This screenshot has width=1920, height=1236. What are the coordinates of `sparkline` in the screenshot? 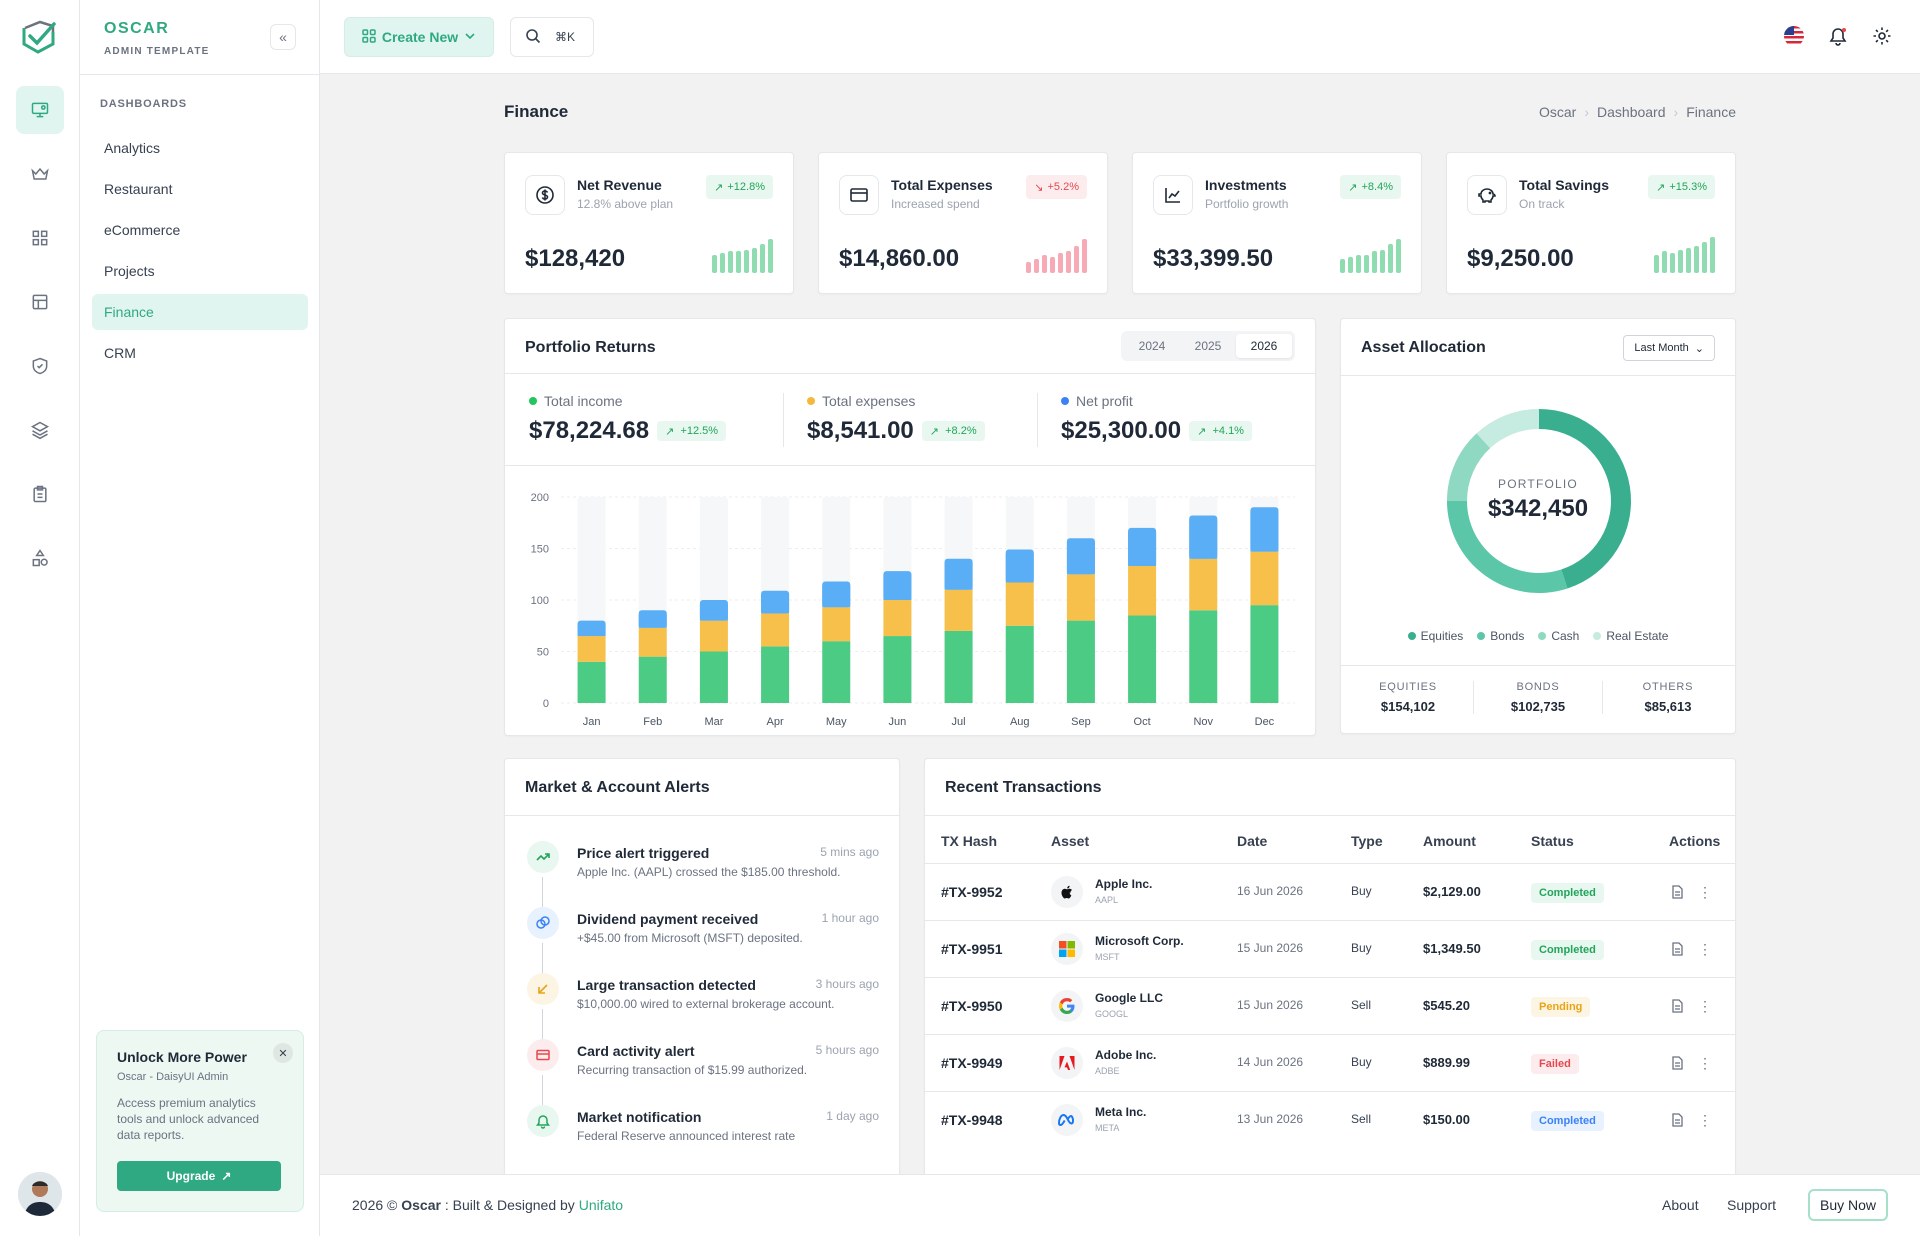 It's located at (742, 255).